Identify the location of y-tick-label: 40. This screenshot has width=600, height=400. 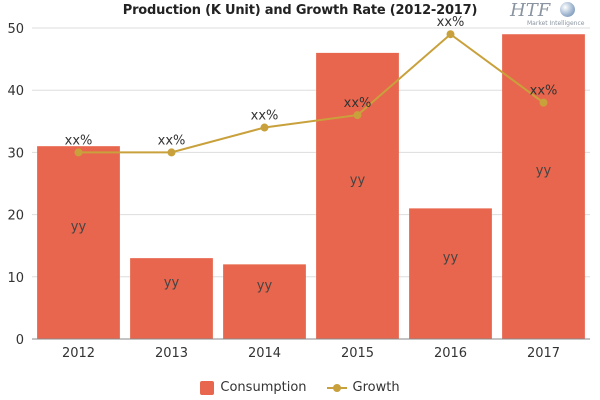
(15, 91).